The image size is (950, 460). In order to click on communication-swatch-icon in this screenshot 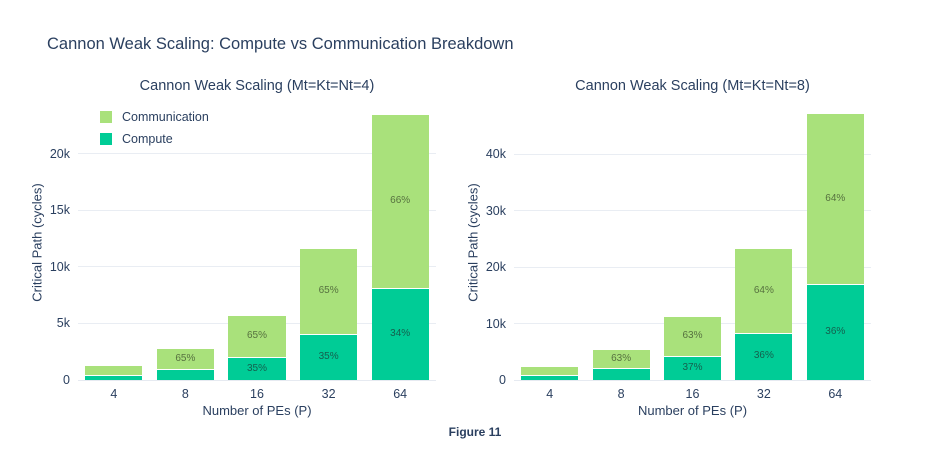, I will do `click(106, 117)`.